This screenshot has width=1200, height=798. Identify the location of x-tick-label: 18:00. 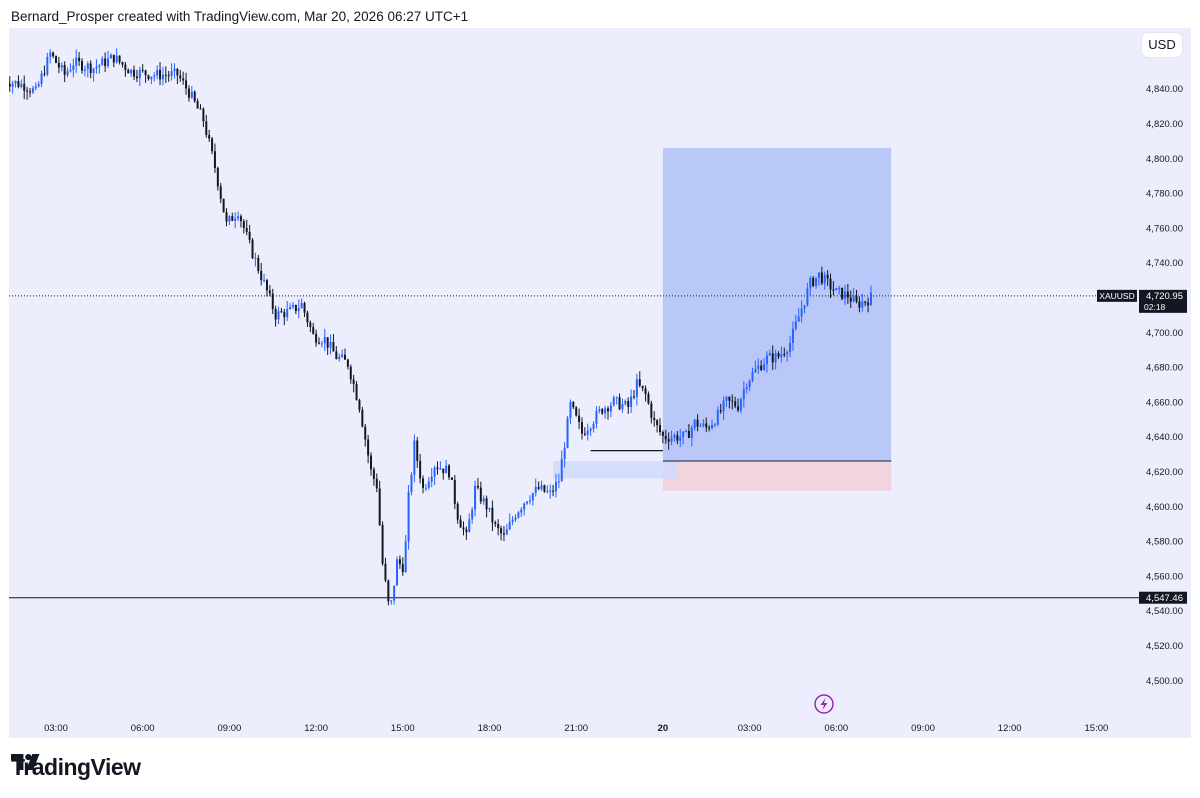
(490, 728).